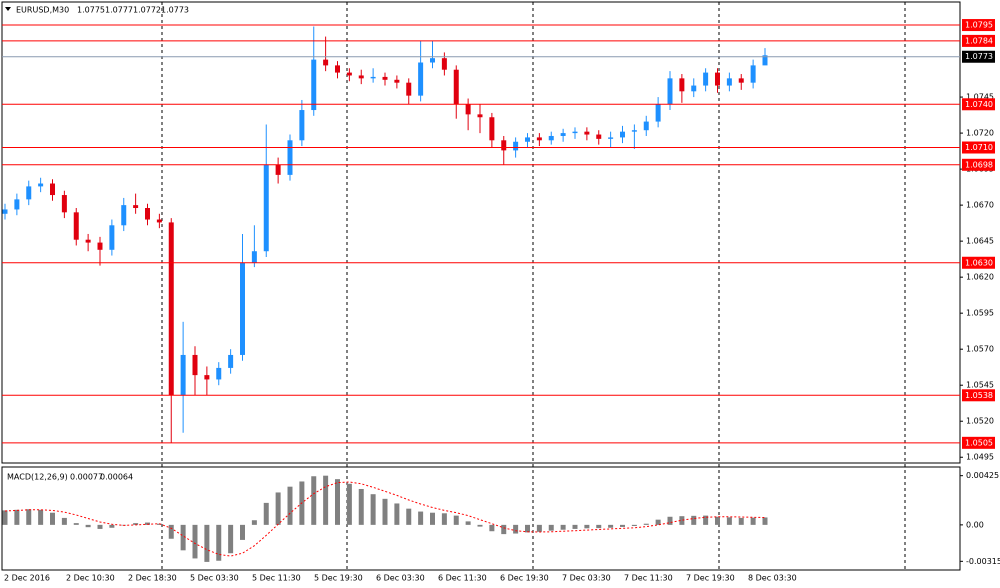 This screenshot has width=1000, height=588. Describe the element at coordinates (979, 104) in the screenshot. I see `level-label: 1.0740` at that location.